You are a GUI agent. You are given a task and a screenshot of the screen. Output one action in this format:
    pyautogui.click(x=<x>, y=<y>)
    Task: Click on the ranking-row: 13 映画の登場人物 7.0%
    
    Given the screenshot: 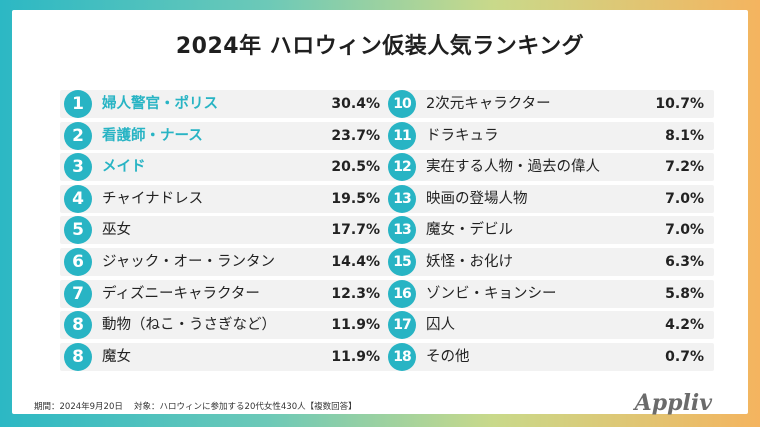 What is the action you would take?
    pyautogui.click(x=549, y=198)
    